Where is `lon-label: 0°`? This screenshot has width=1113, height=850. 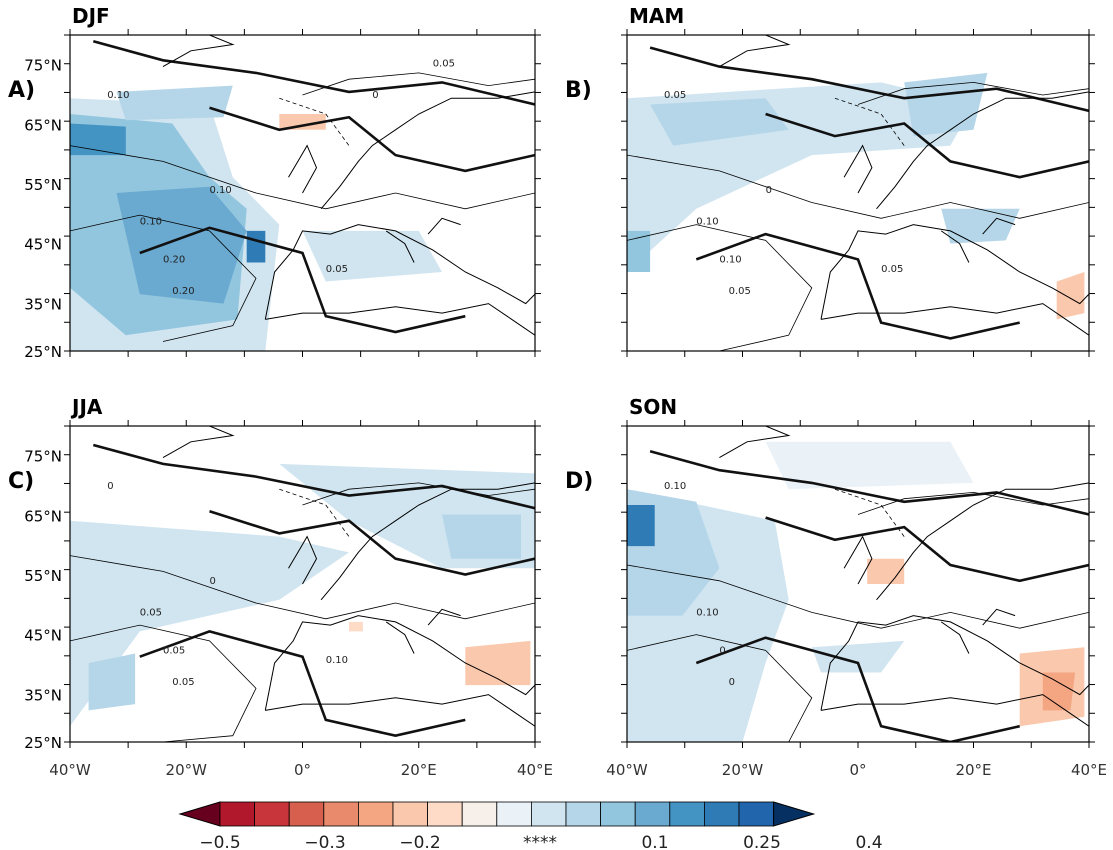
lon-label: 0° is located at coordinates (302, 770).